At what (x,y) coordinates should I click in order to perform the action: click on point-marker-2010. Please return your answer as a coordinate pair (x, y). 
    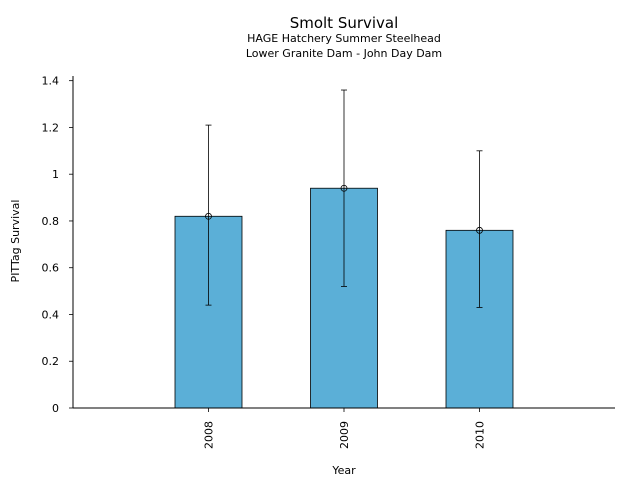
    Looking at the image, I should click on (479, 230).